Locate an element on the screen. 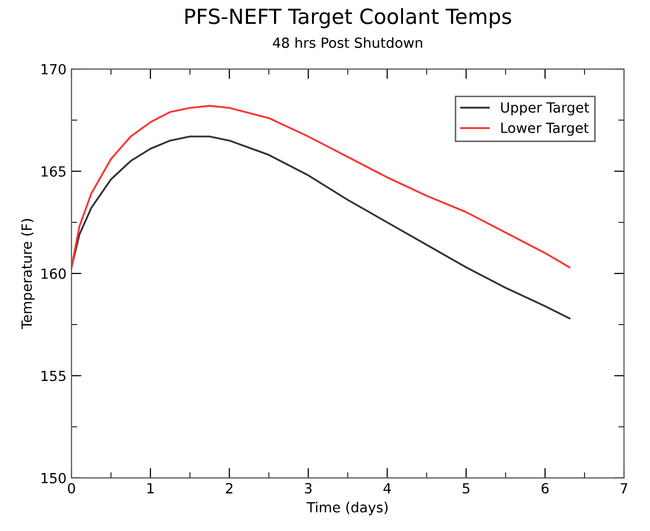 This screenshot has width=650, height=531. x-tick-label: 5 is located at coordinates (466, 488).